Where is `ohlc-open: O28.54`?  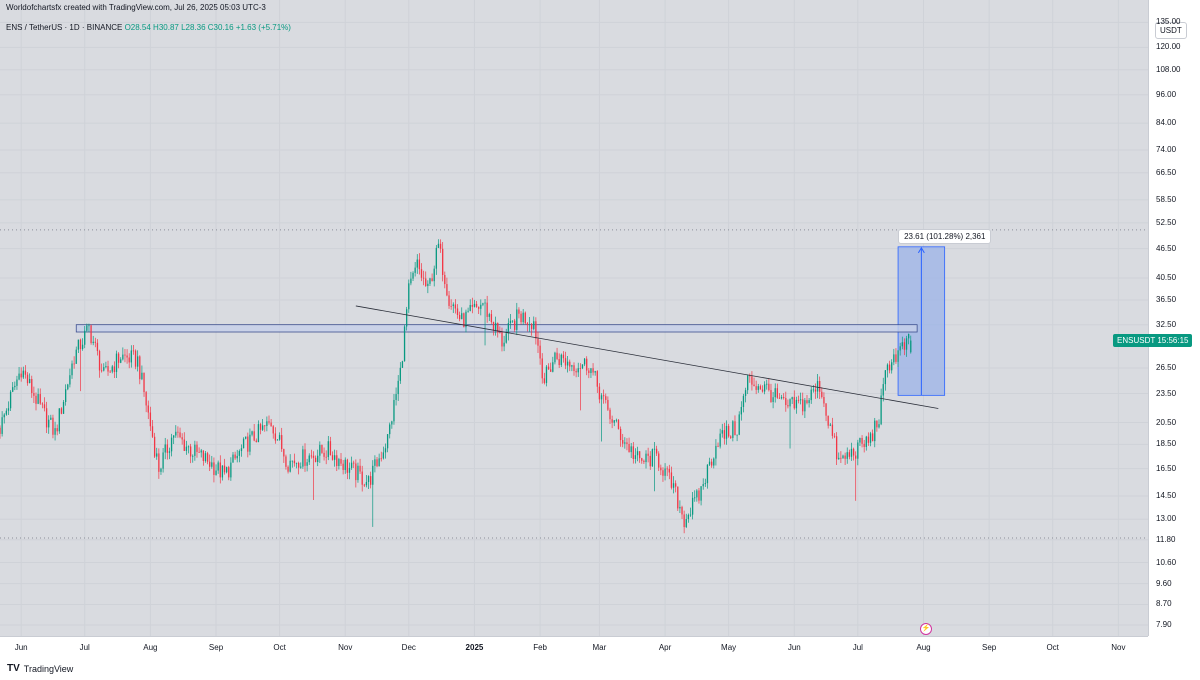 ohlc-open: O28.54 is located at coordinates (137, 27).